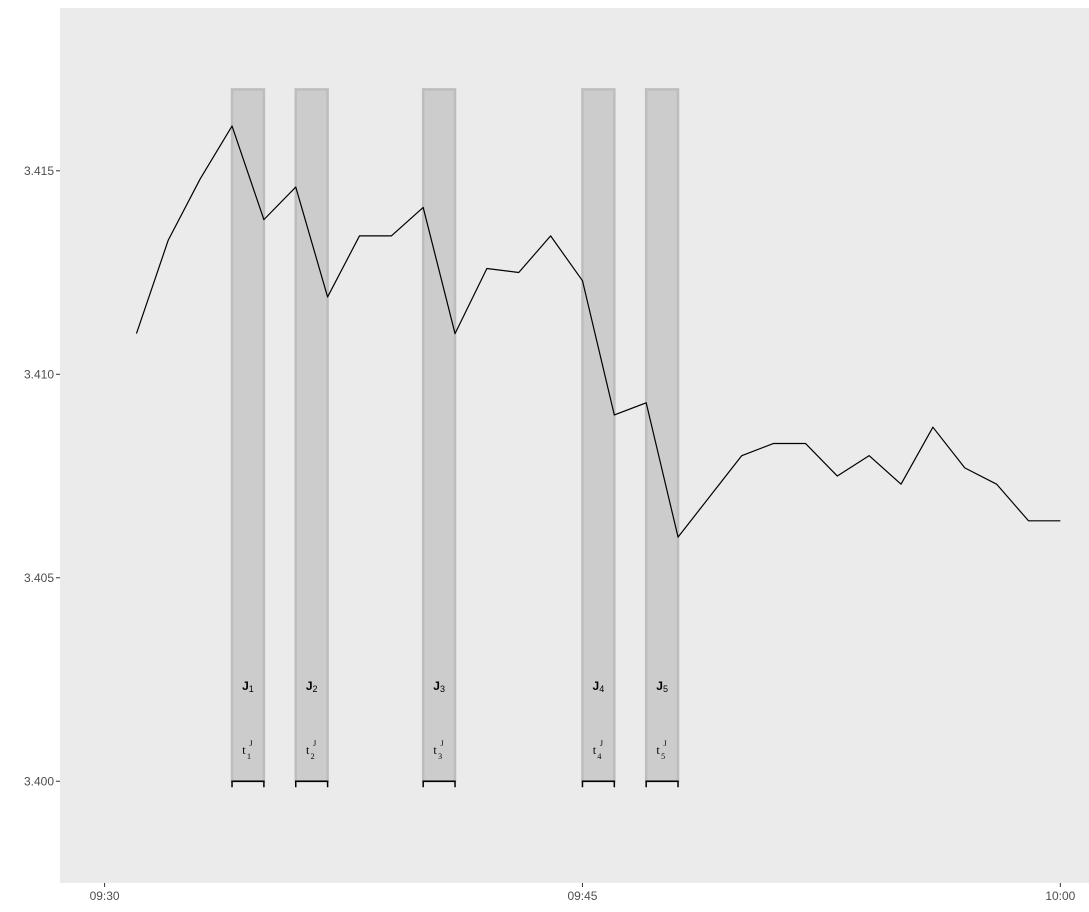 This screenshot has height=912, width=1089. What do you see at coordinates (440, 756) in the screenshot?
I see `t-label-sub-3: 3` at bounding box center [440, 756].